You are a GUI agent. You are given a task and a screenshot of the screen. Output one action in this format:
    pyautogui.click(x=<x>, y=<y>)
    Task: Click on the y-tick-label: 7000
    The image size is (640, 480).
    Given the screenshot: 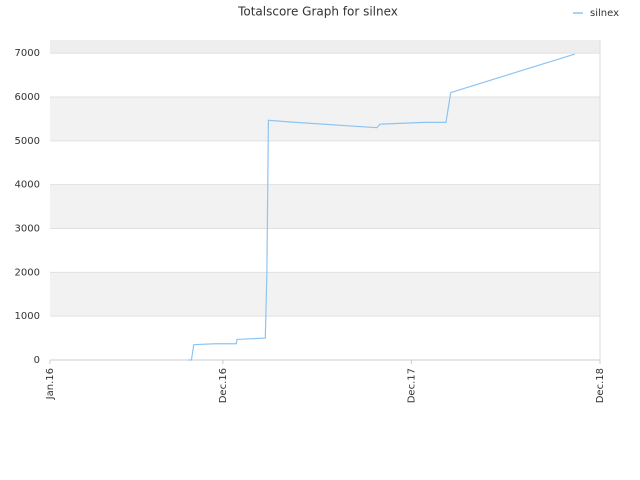 What is the action you would take?
    pyautogui.click(x=27, y=53)
    